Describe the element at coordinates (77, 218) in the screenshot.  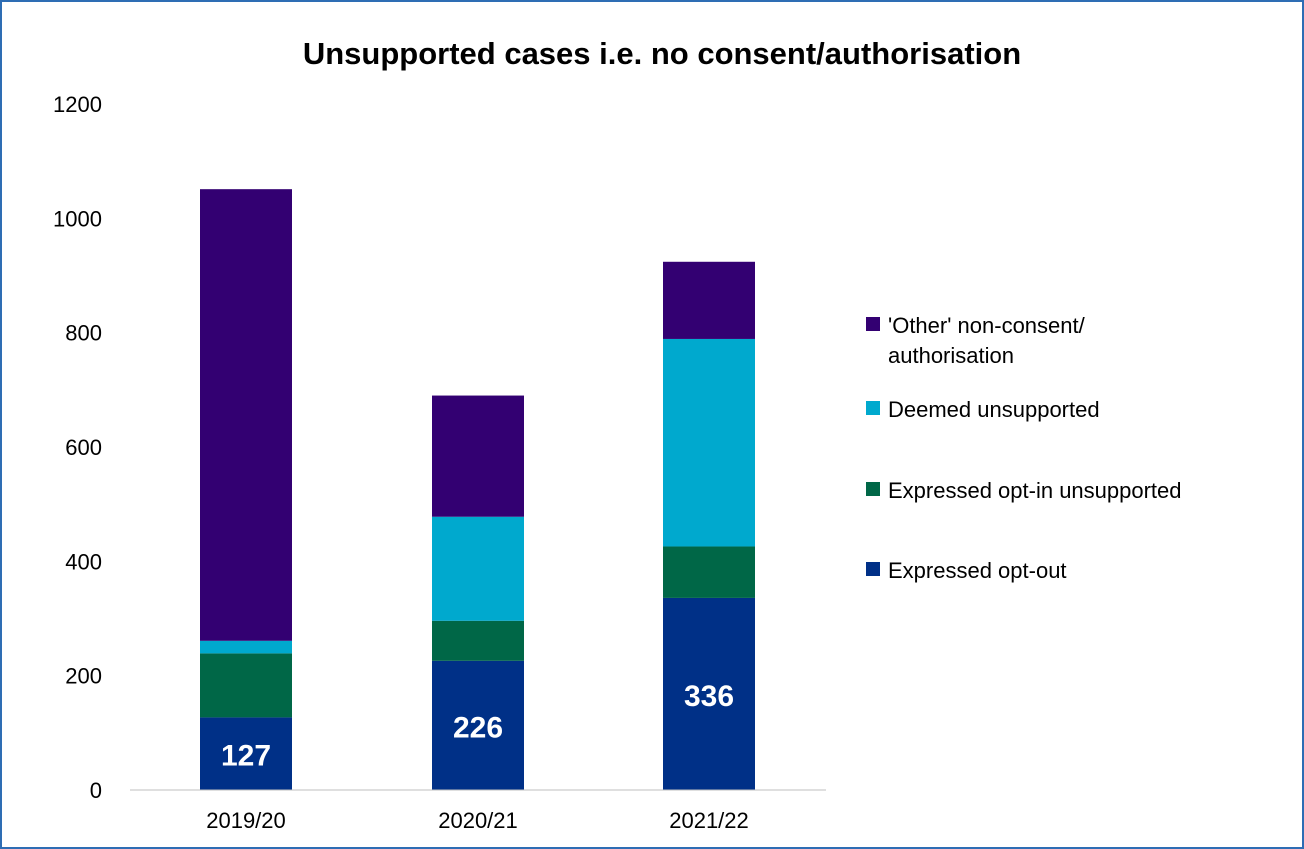
I see `y-tick-label: 1000` at that location.